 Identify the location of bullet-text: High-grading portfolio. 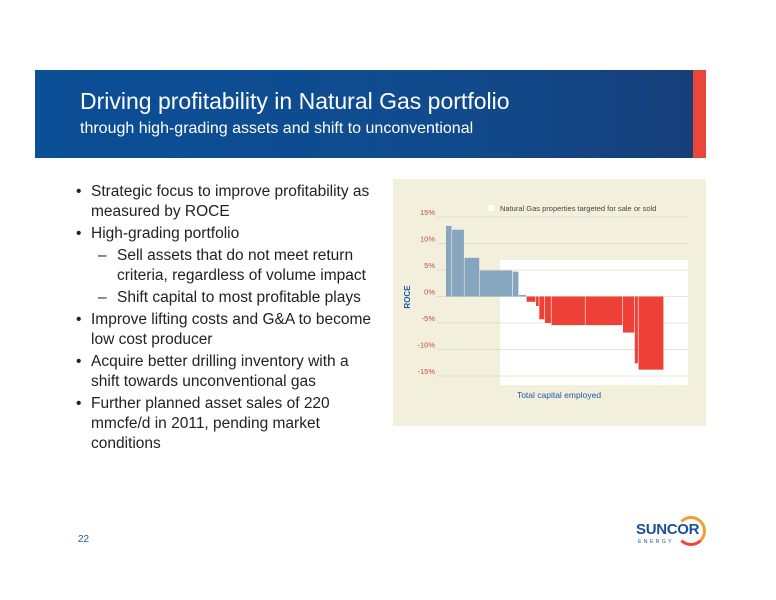
(165, 233).